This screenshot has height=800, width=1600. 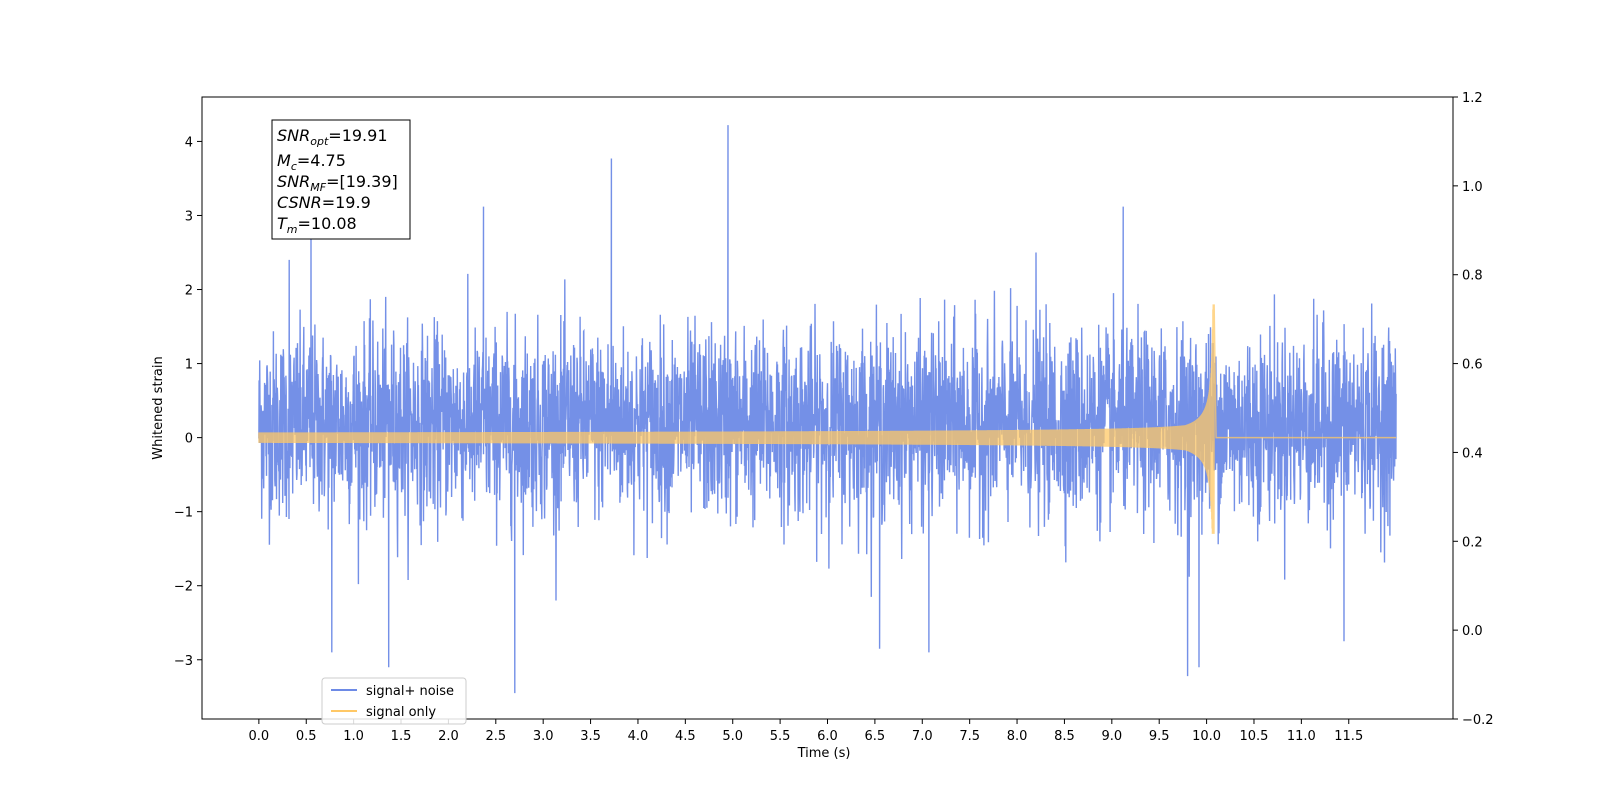 I want to click on y-tick-label: −2, so click(x=183, y=587).